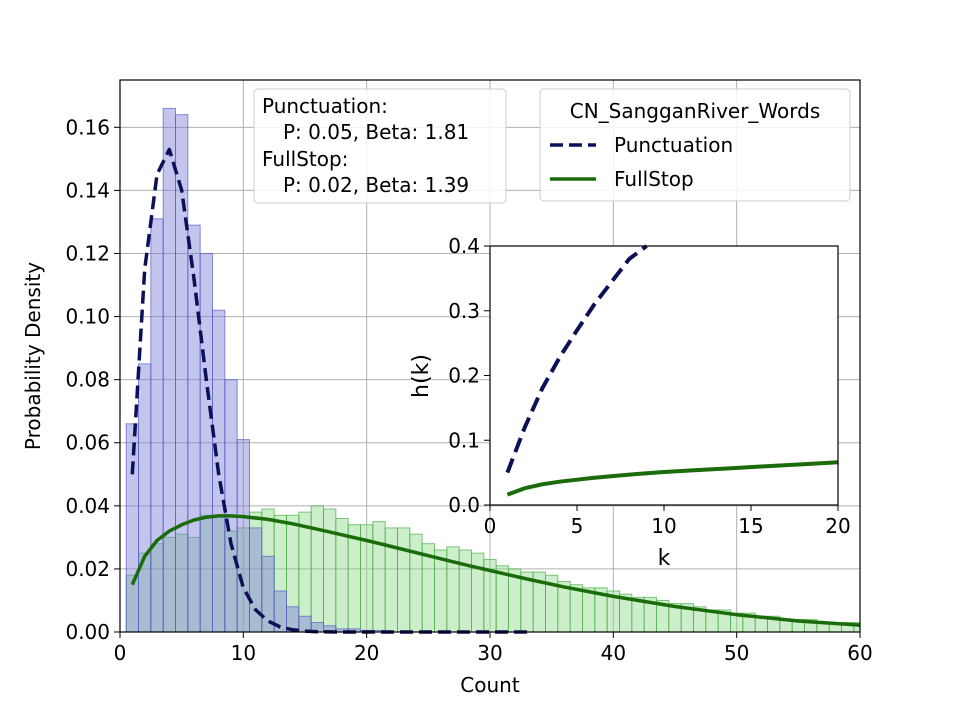  I want to click on y-tick-label: 0.02, so click(87, 569).